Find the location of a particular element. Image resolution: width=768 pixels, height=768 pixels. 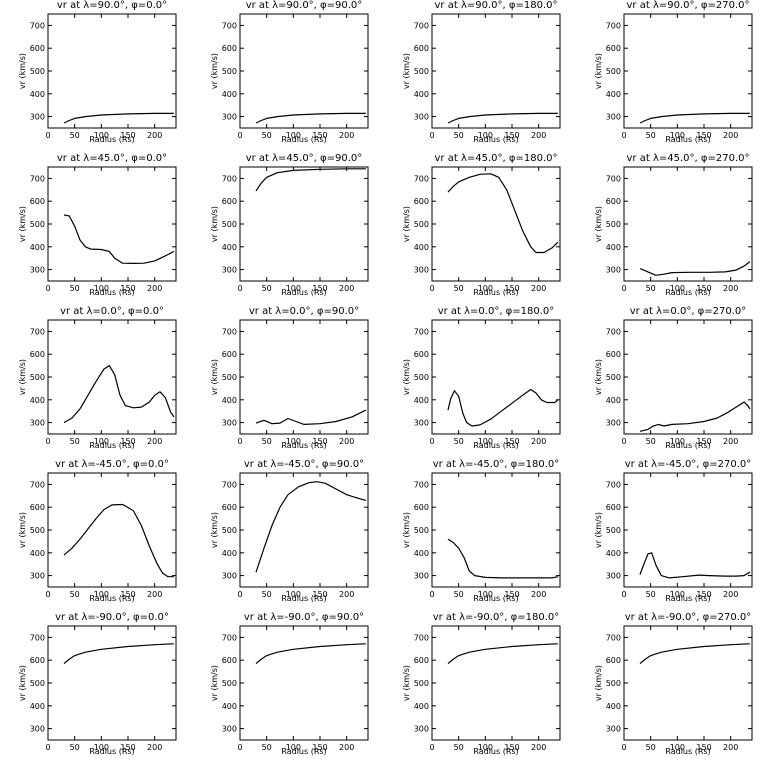

chart-title: vr at λ=90.0°, φ=270.0° is located at coordinates (688, 5).